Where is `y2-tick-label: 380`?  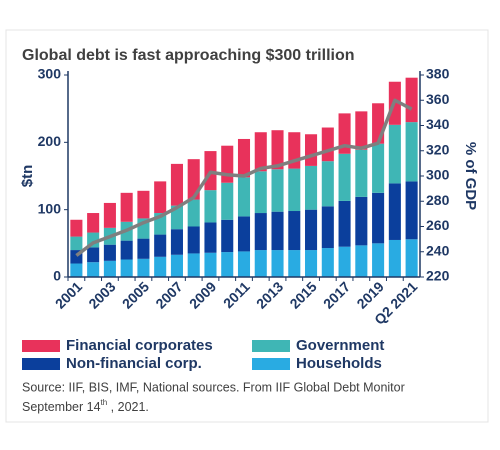 y2-tick-label: 380 is located at coordinates (438, 74).